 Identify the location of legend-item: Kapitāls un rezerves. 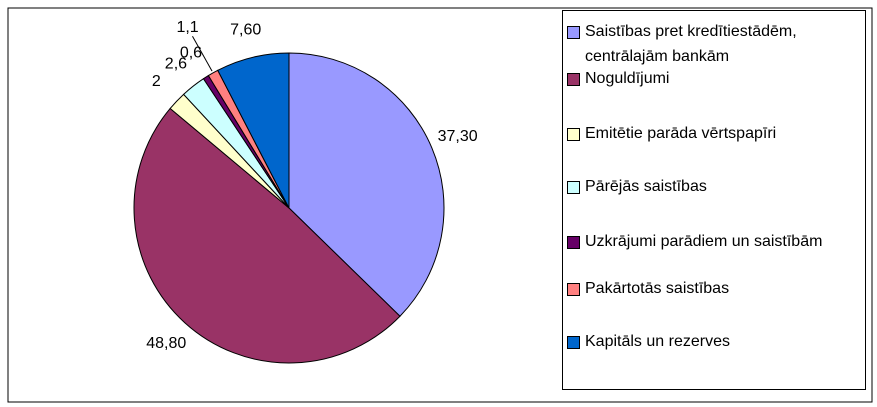
(715, 341).